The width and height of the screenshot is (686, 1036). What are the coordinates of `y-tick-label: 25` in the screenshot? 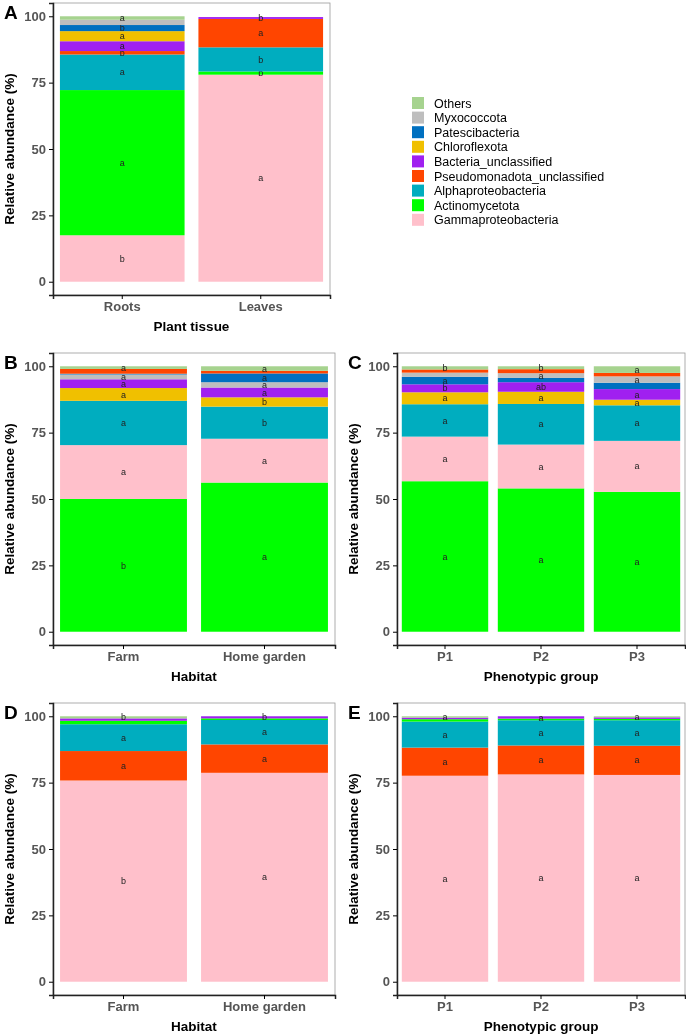 It's located at (38, 916).